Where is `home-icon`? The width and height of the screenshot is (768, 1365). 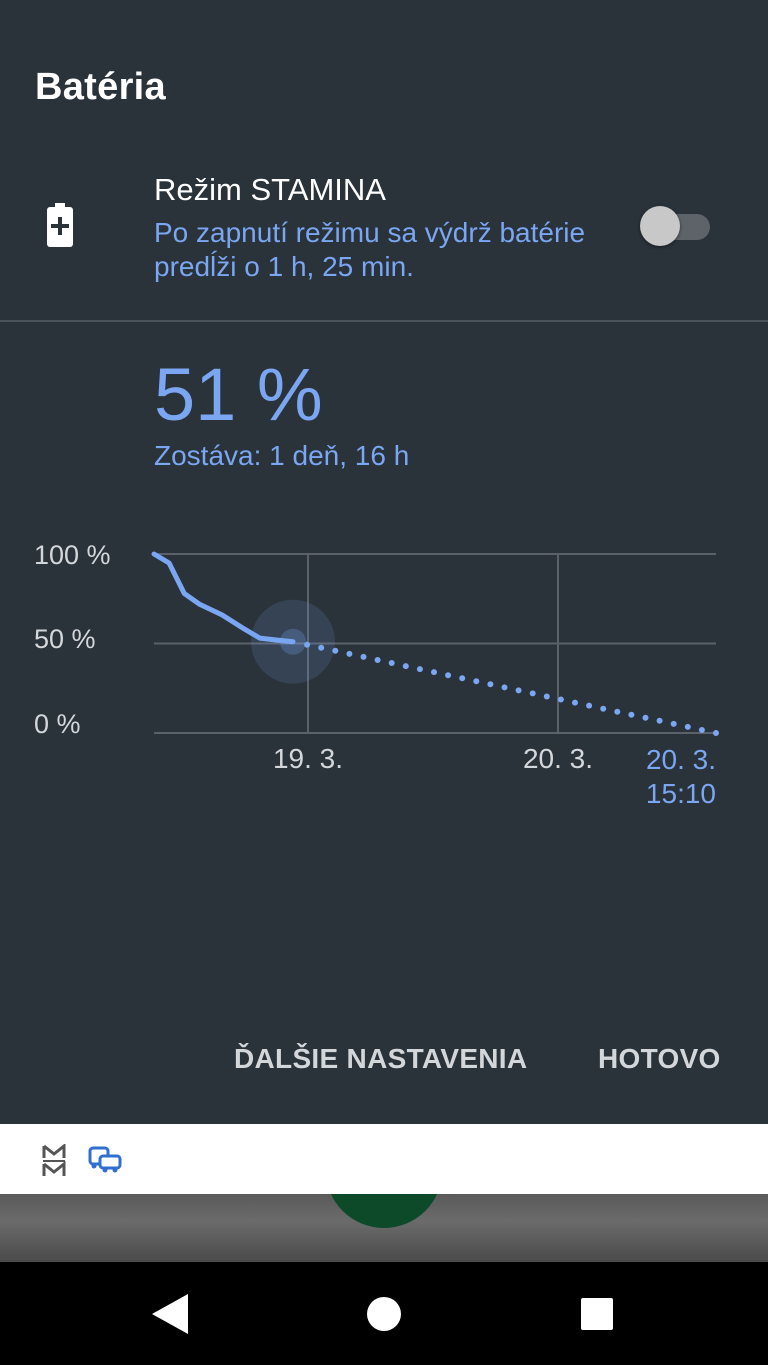
home-icon is located at coordinates (384, 1314).